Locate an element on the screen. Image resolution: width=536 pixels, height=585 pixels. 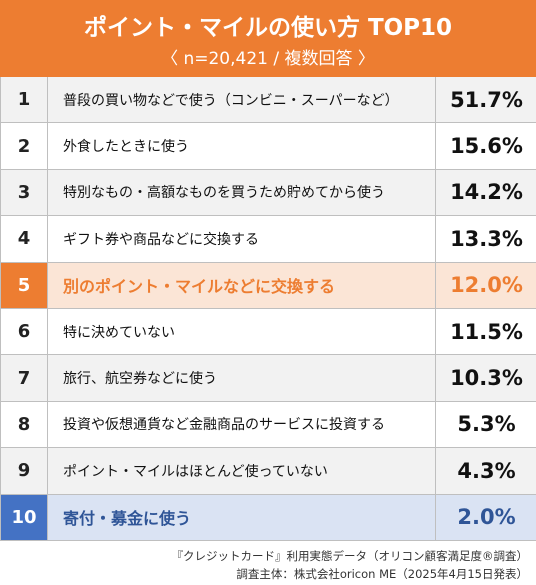
rank-number: 5 is located at coordinates (24, 285).